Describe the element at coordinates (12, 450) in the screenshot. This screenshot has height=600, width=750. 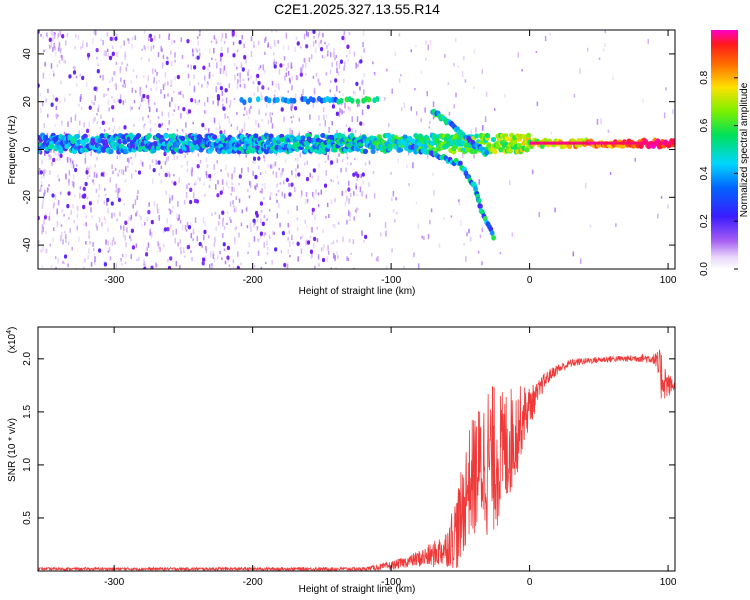
I see `snr-y-label: SNR (10 * v/v)` at that location.